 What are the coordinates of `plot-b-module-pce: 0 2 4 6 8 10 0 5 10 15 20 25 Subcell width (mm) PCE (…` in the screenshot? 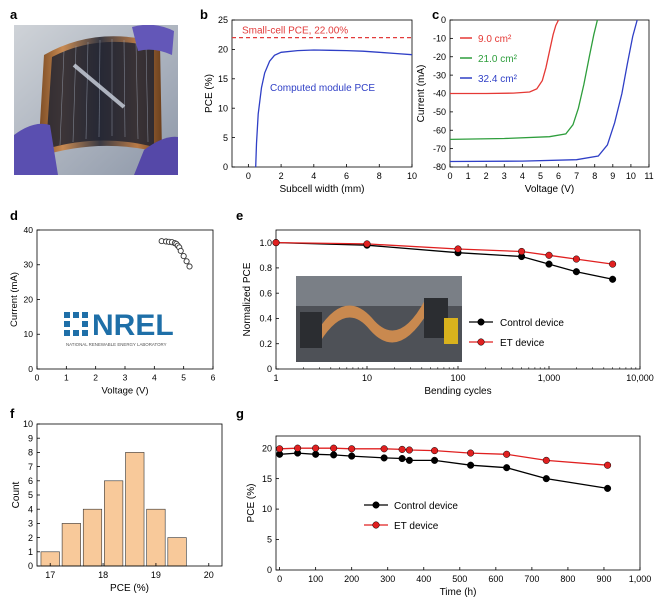 It's located at (310, 105).